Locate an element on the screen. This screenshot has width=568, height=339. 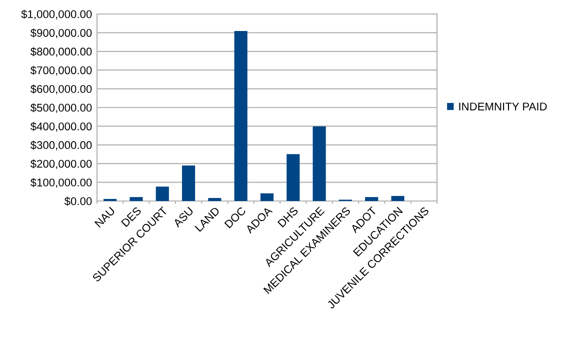
y-tick-label: $600,000.00 is located at coordinates (61, 89).